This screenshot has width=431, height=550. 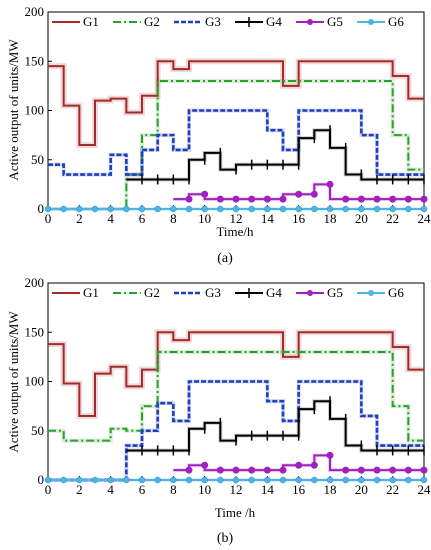 I want to click on x-axis-label: Time /h, so click(x=235, y=512).